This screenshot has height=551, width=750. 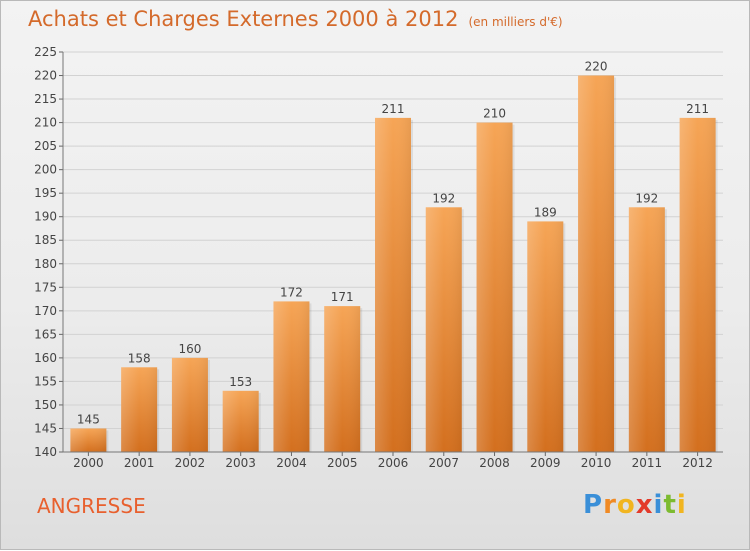 What do you see at coordinates (291, 463) in the screenshot?
I see `x-tick-label: 2004` at bounding box center [291, 463].